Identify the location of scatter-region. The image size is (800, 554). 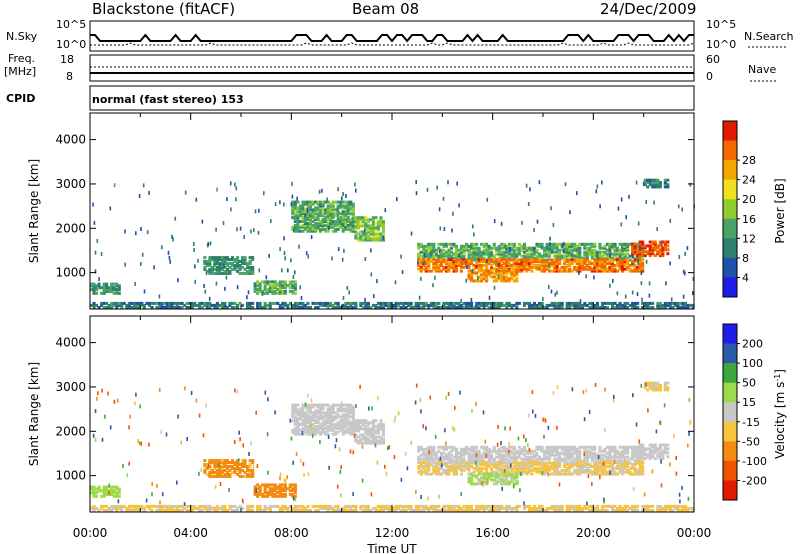
(493, 479).